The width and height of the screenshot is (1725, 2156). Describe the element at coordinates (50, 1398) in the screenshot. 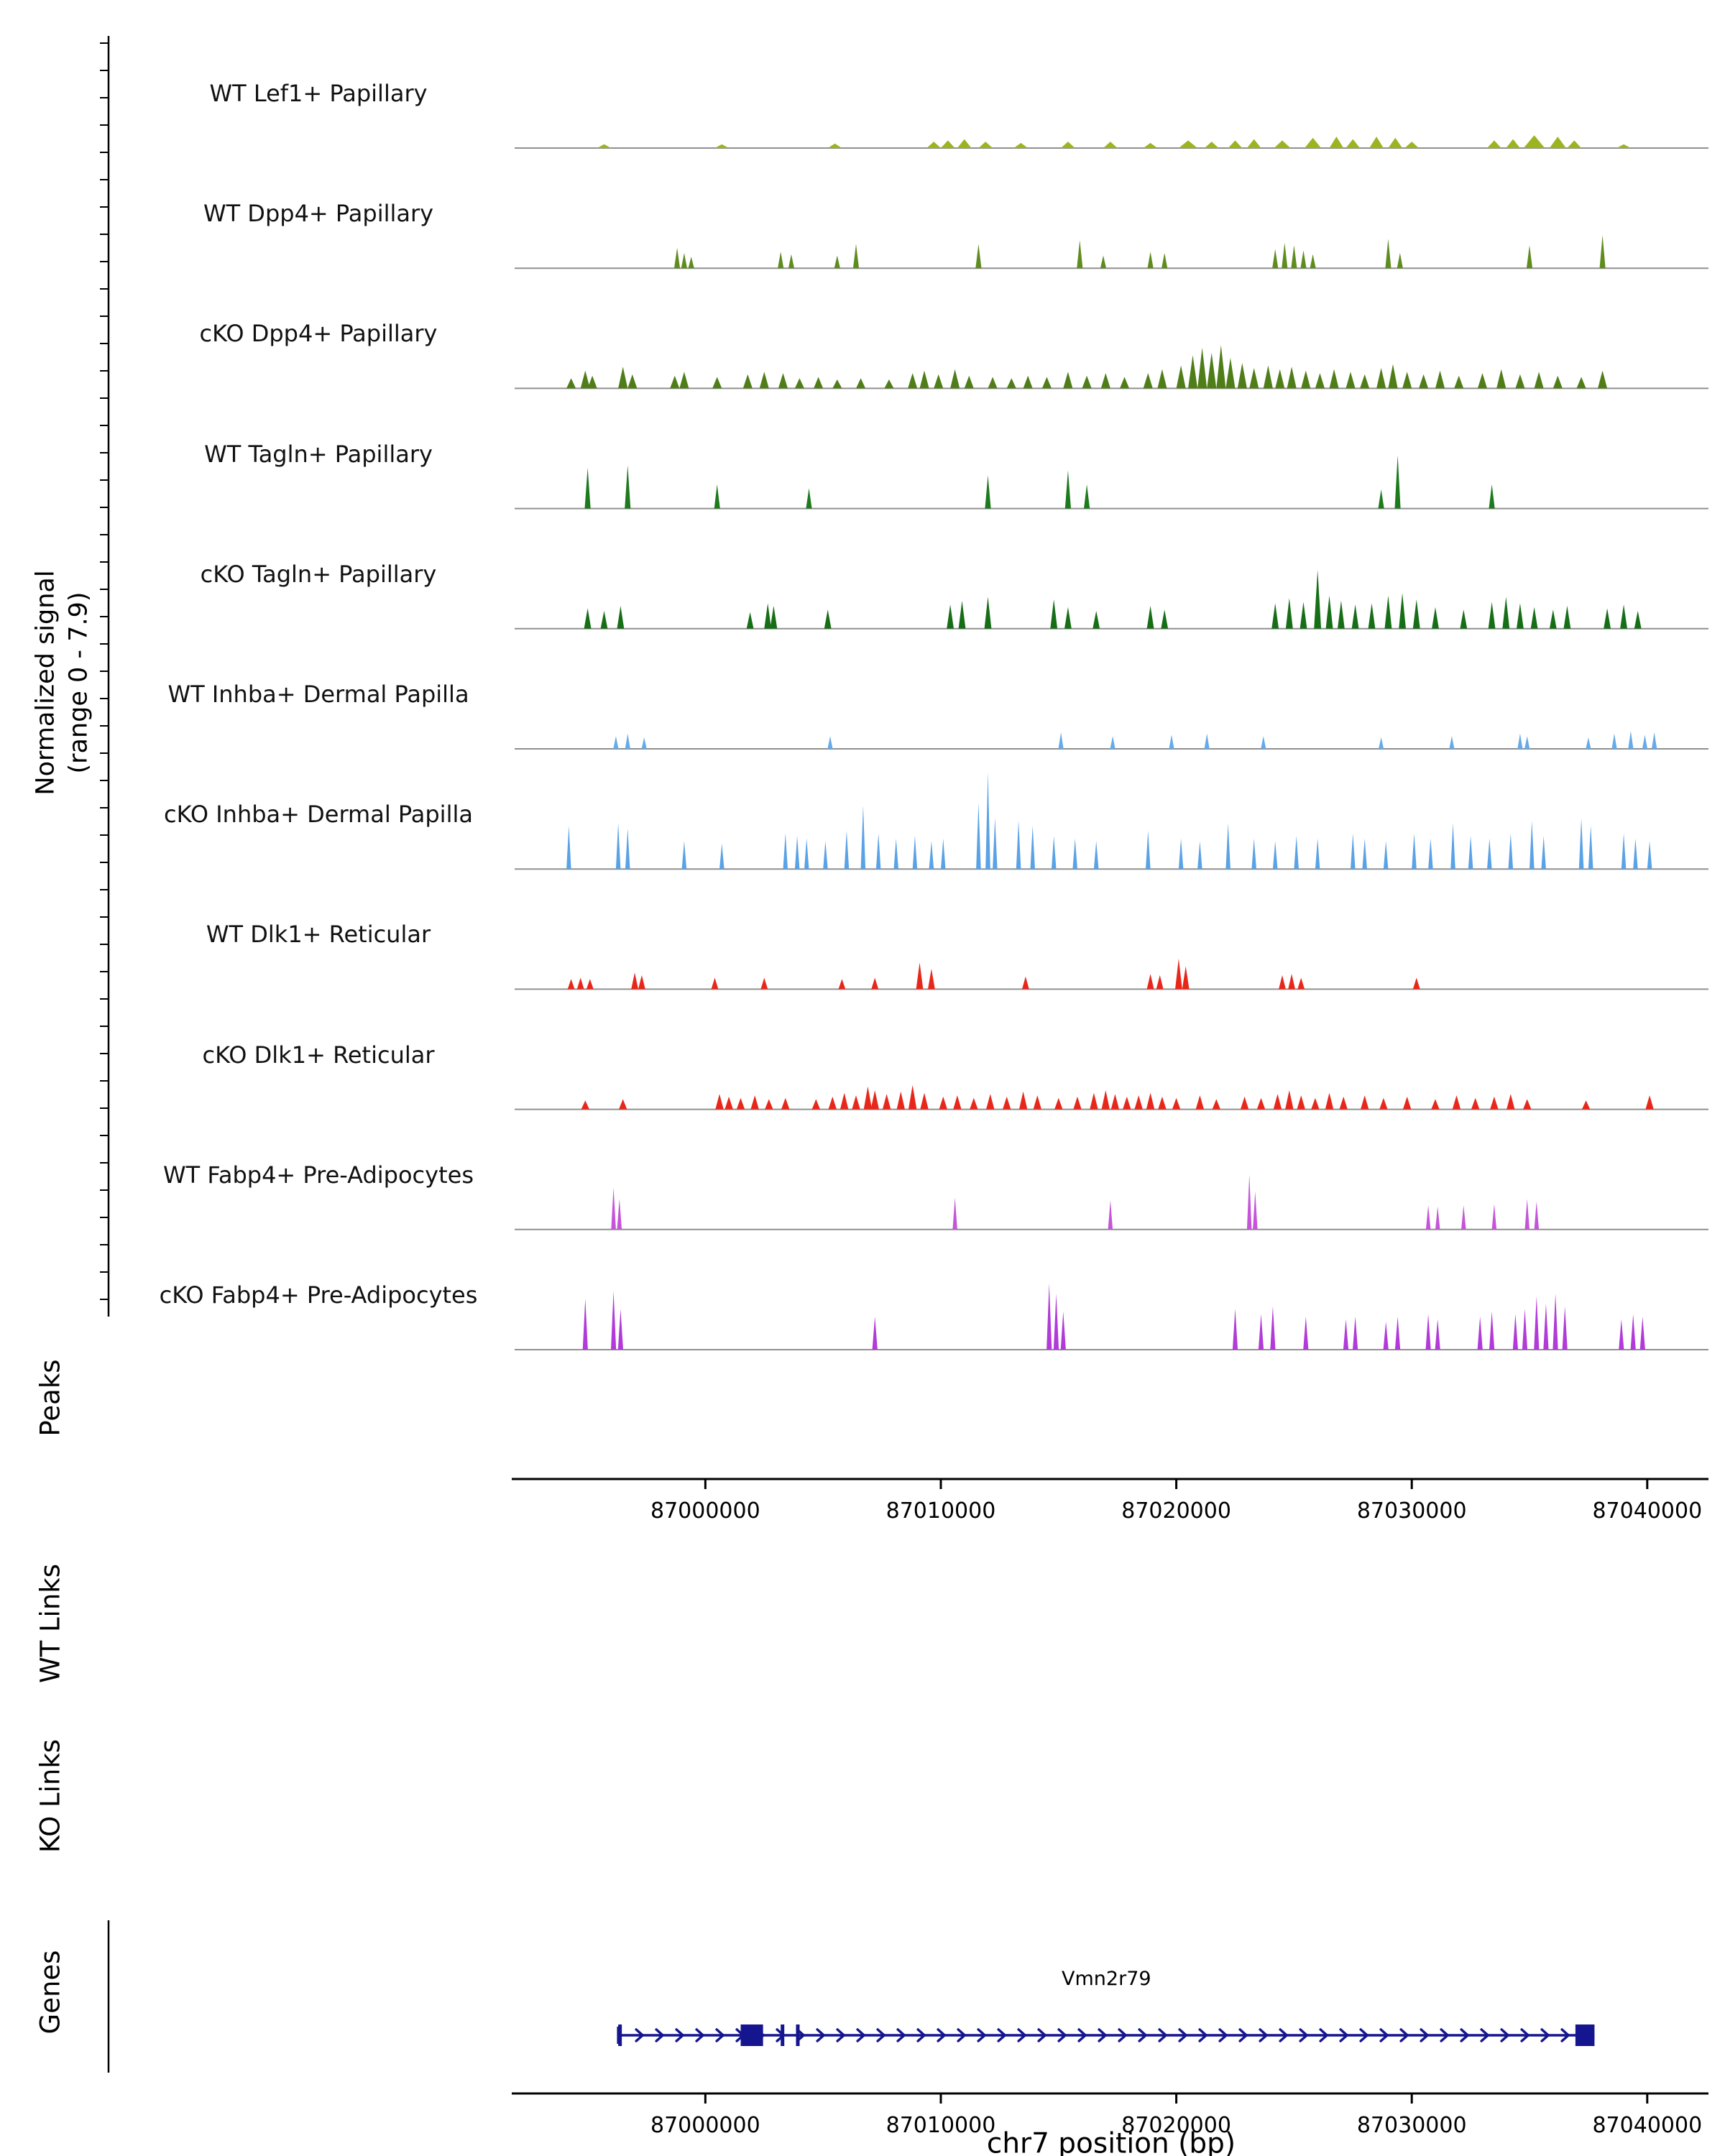

I see `section-label-peaks: Peaks` at that location.